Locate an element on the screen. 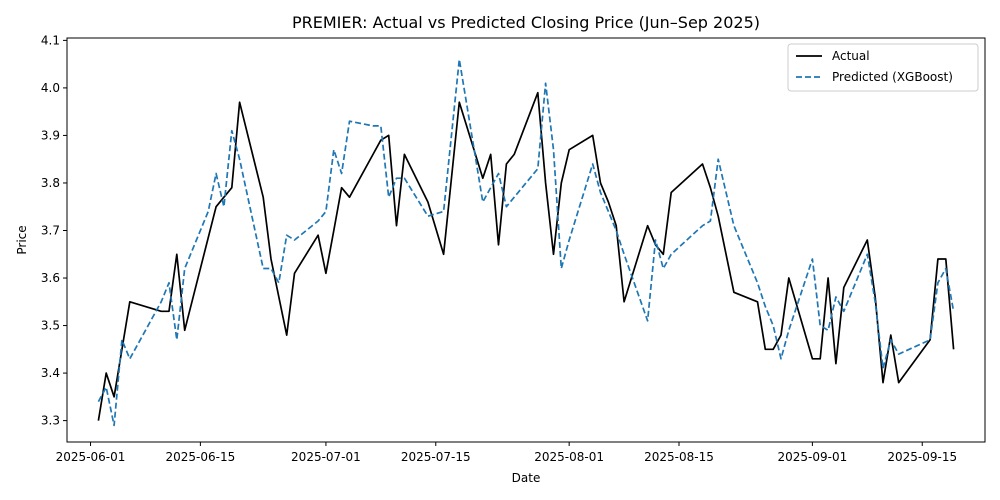 The width and height of the screenshot is (1000, 500). y-tick-label: 3.5 is located at coordinates (50, 326).